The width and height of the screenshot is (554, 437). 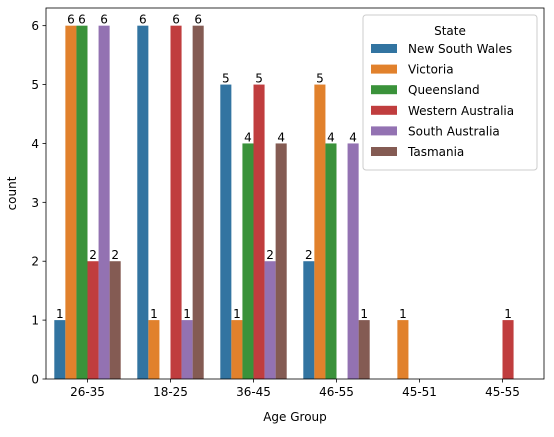 What do you see at coordinates (295, 417) in the screenshot?
I see `x-axis-label: Age Group` at bounding box center [295, 417].